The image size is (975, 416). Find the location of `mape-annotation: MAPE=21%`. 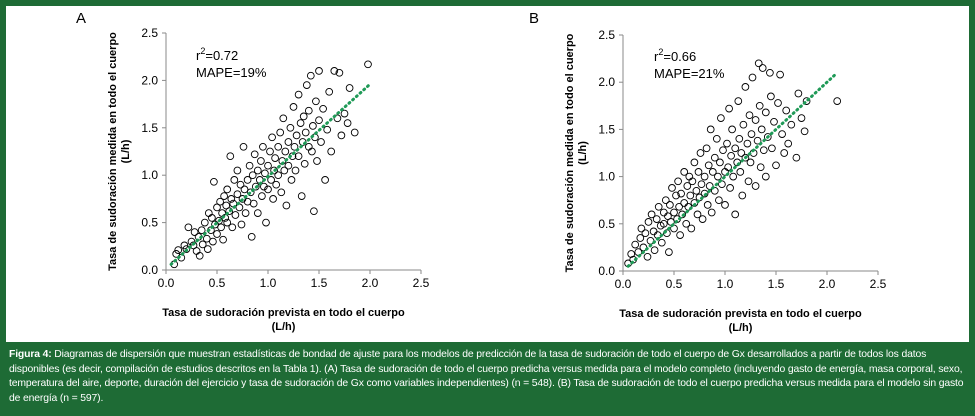

mape-annotation: MAPE=21% is located at coordinates (689, 73).